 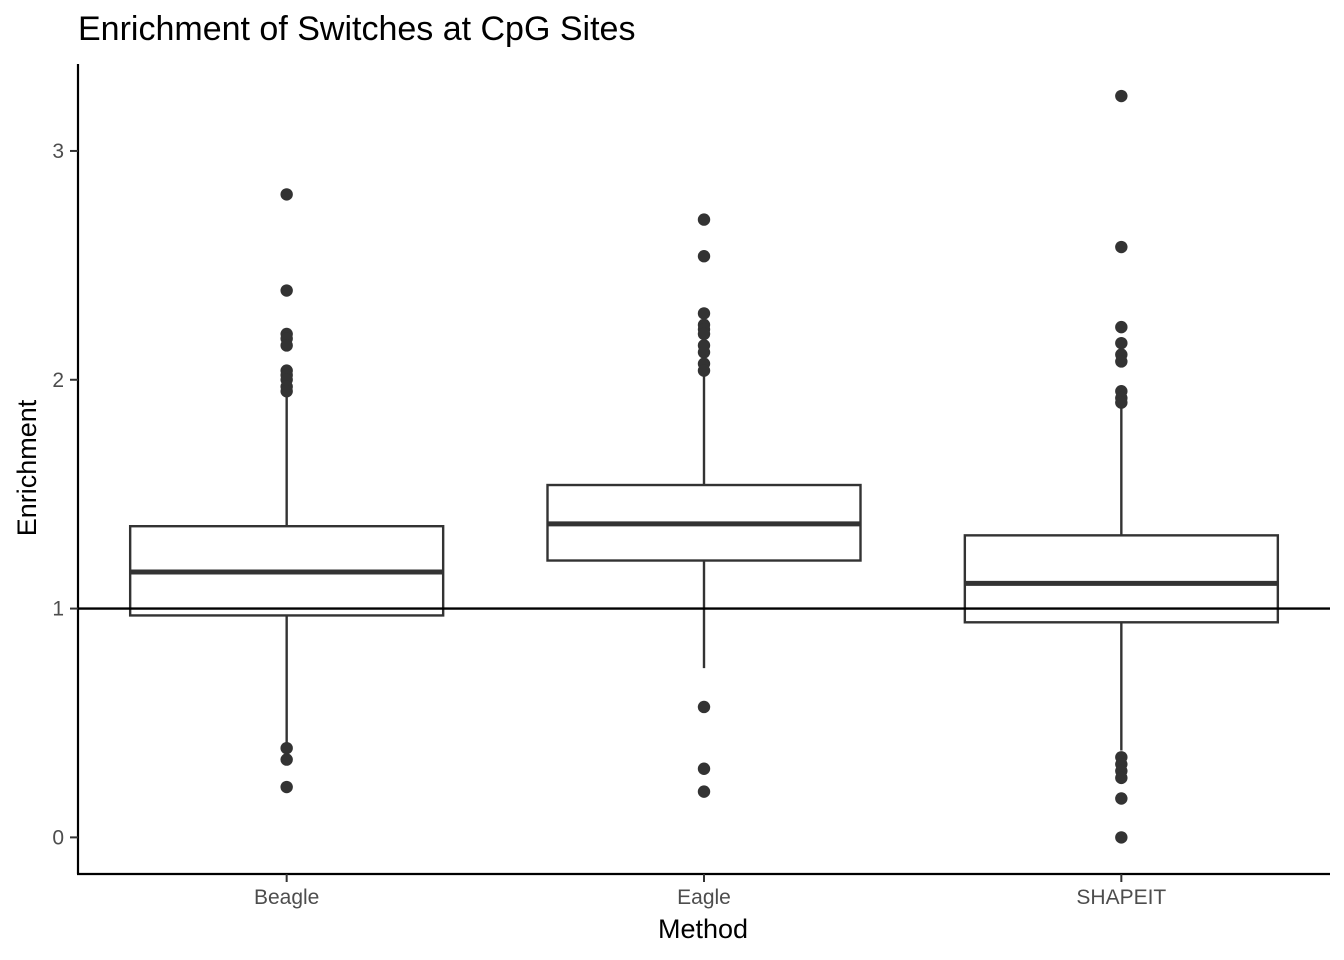 What do you see at coordinates (65, 494) in the screenshot?
I see `y-axis-ticks: 0 1 2 3` at bounding box center [65, 494].